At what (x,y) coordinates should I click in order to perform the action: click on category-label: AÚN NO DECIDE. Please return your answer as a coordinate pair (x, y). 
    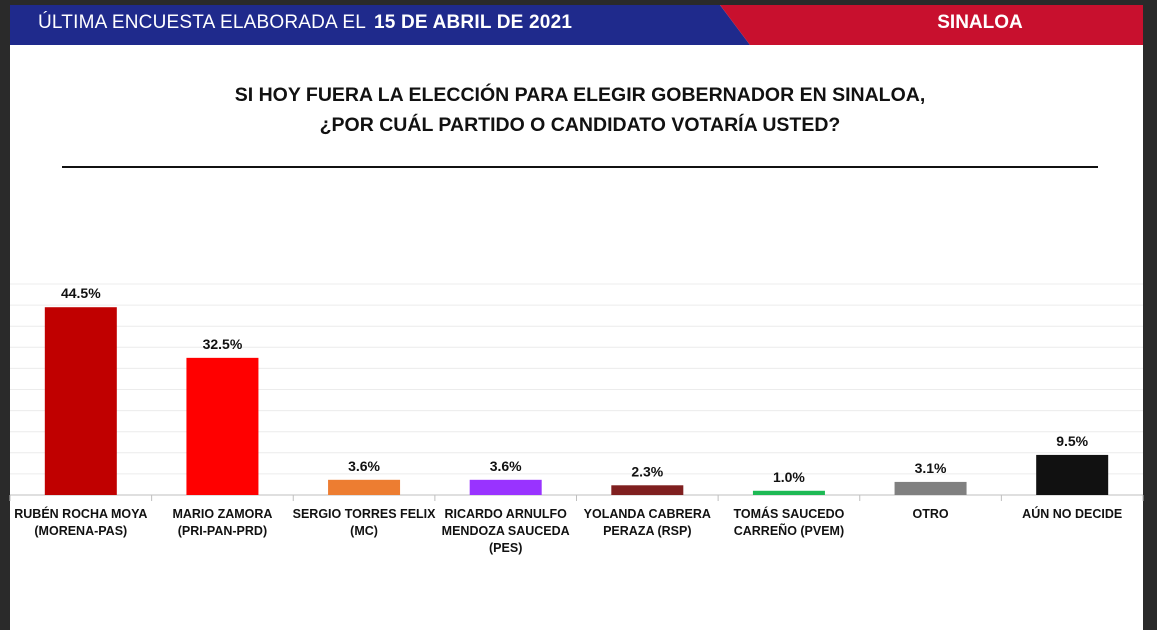
    Looking at the image, I should click on (1072, 514).